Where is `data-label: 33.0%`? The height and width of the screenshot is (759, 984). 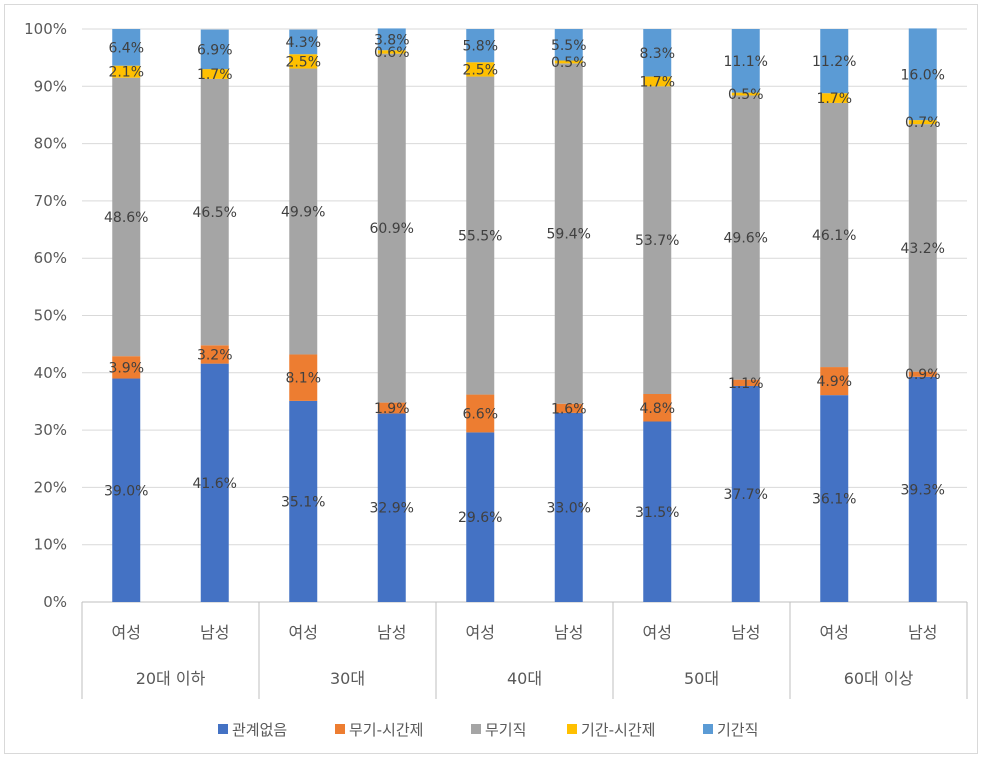
data-label: 33.0% is located at coordinates (569, 508).